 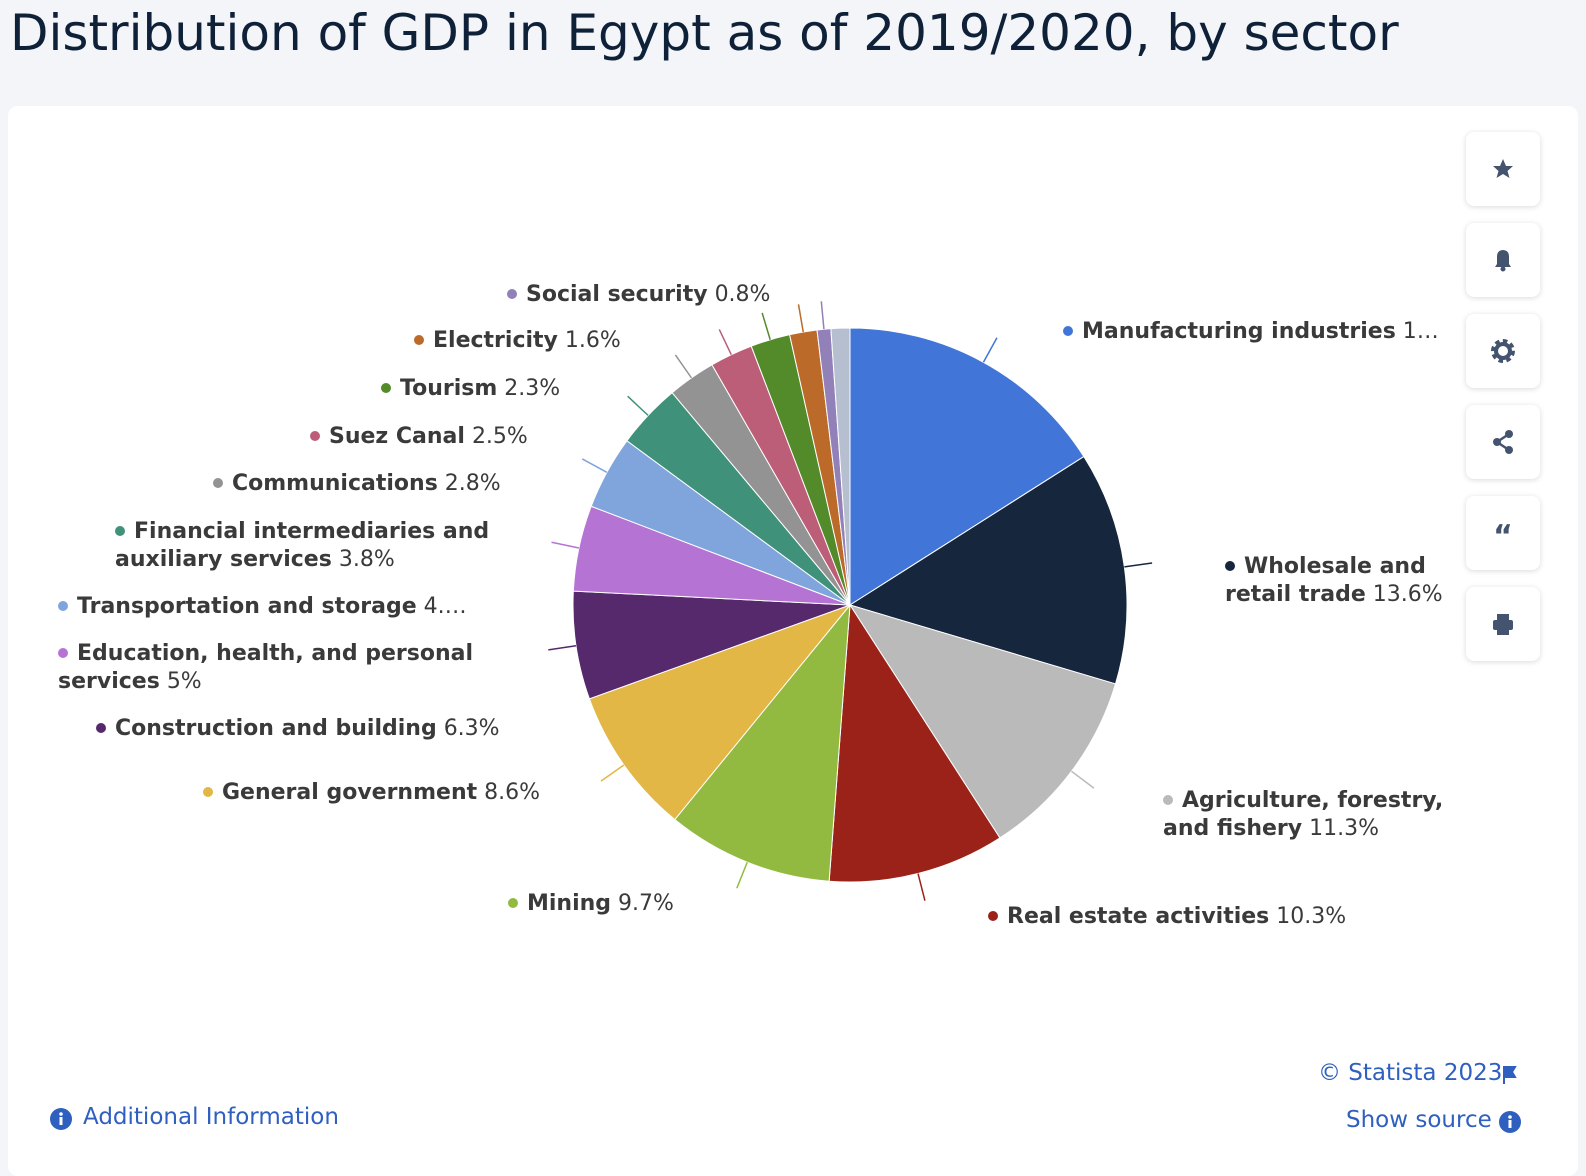 What do you see at coordinates (592, 340) in the screenshot?
I see `value-label: 1.6%` at bounding box center [592, 340].